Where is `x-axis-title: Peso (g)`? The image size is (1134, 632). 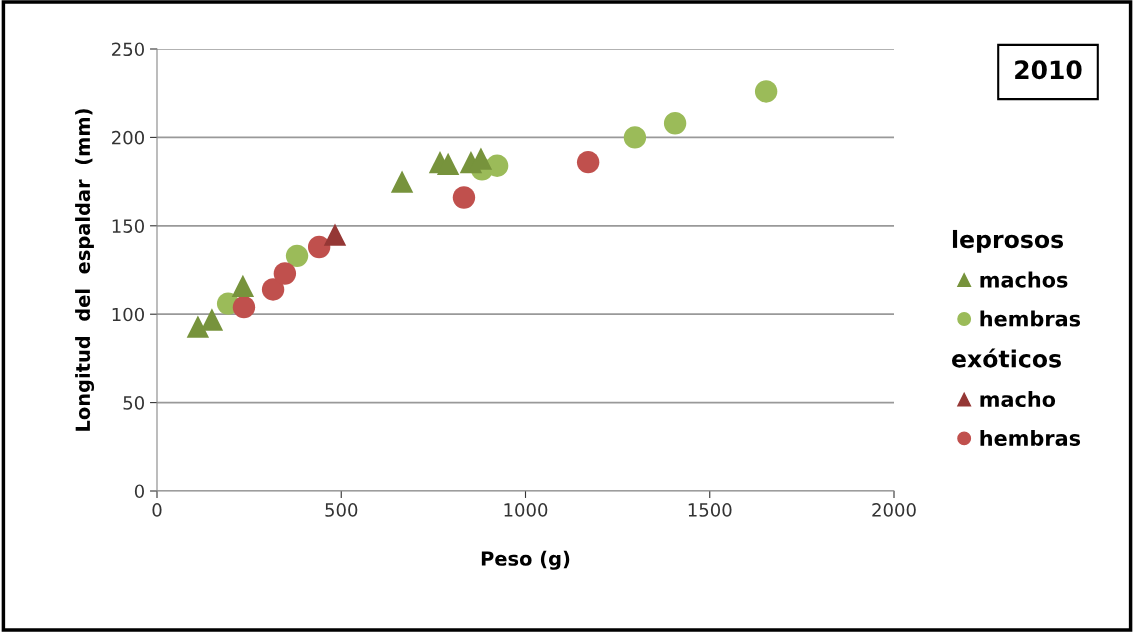 x-axis-title: Peso (g) is located at coordinates (525, 560).